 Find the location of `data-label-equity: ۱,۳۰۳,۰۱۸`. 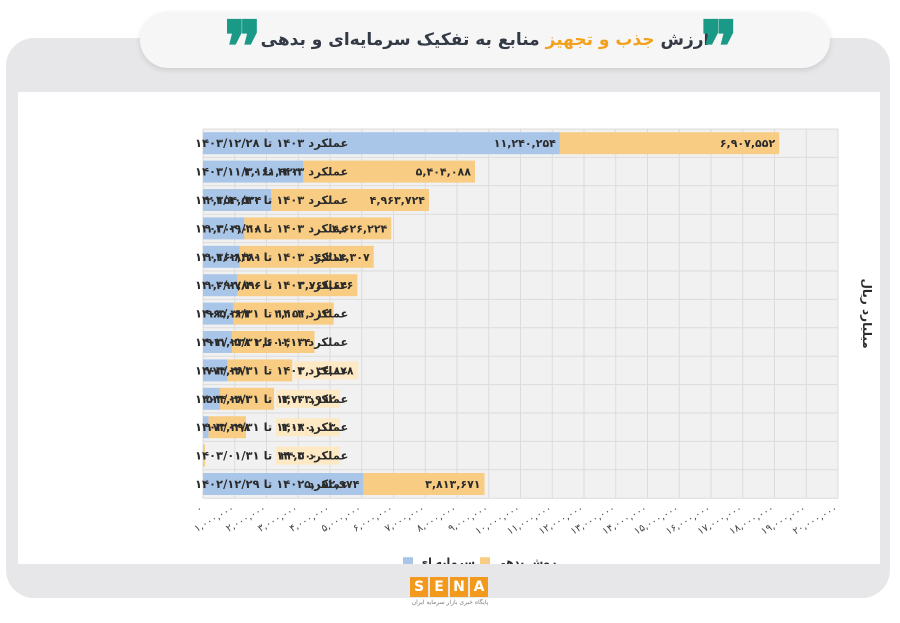

data-label-equity: ۱,۳۰۳,۰۱۸ is located at coordinates (234, 228).